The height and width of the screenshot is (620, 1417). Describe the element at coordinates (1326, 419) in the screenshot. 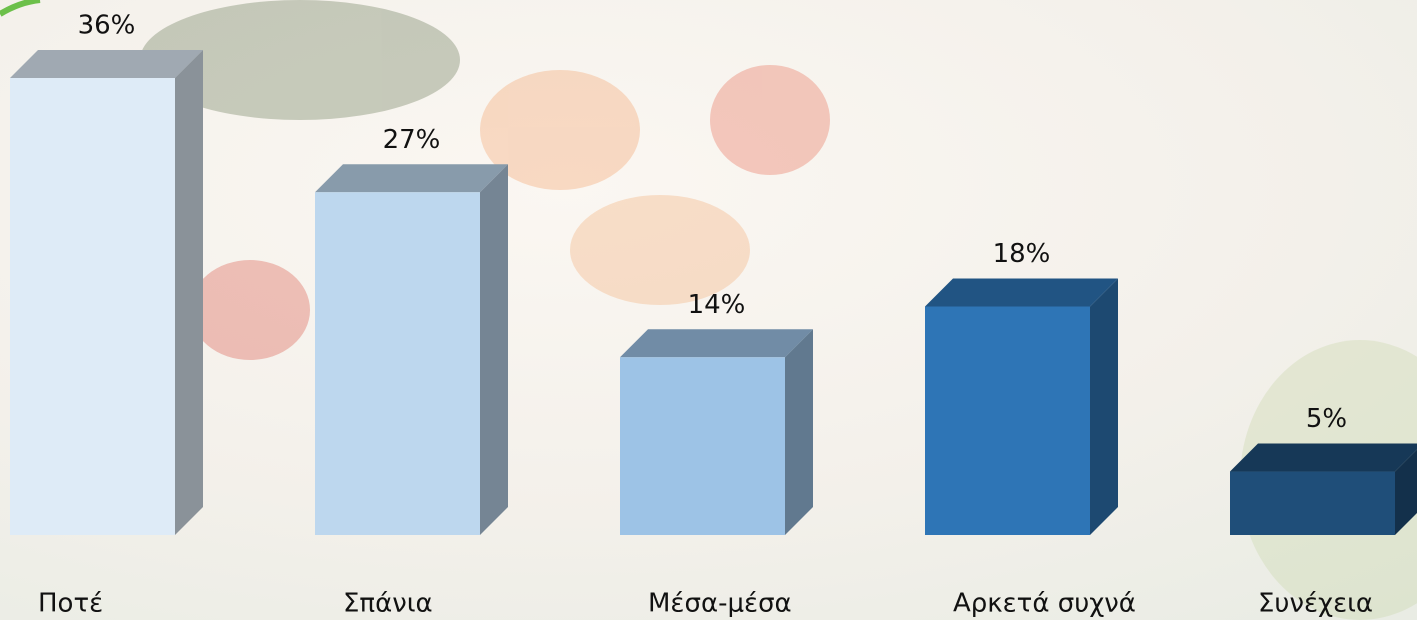

I see `data-label: 5%` at that location.